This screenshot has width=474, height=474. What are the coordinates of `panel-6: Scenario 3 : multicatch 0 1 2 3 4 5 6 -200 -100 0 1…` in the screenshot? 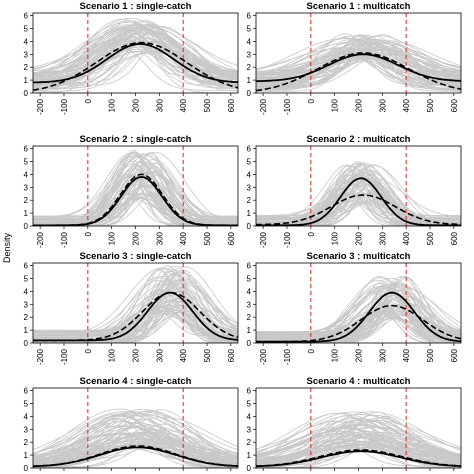 It's located at (354, 308).